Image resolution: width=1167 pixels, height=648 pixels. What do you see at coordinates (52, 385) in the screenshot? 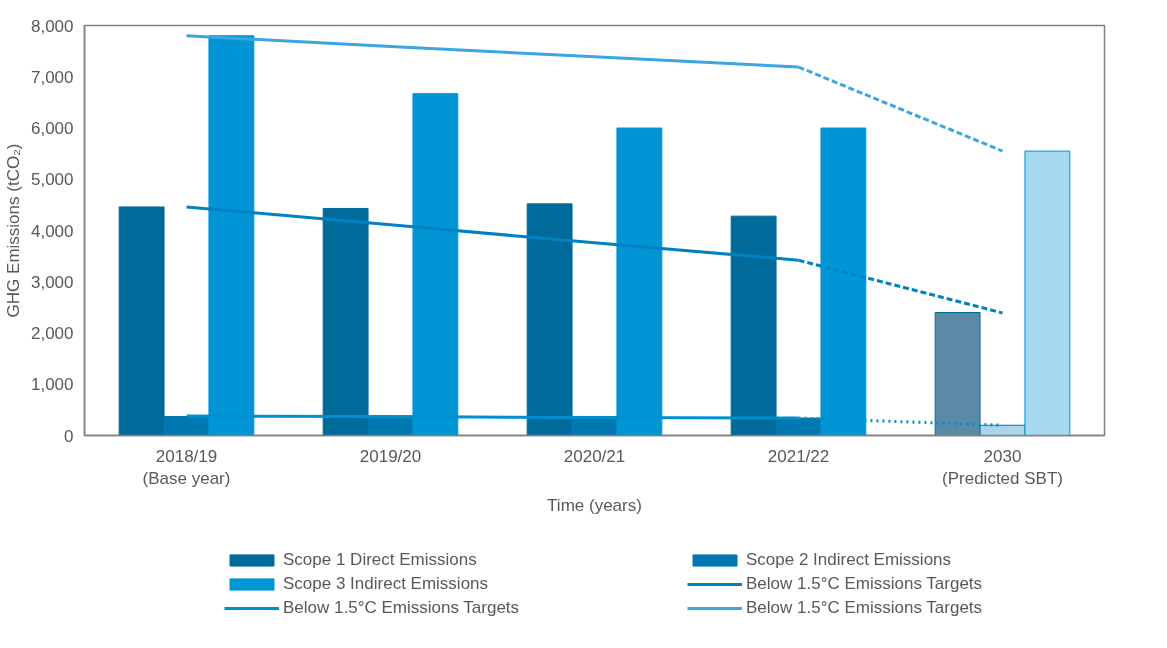
I see `y-tick-label: 1,000` at bounding box center [52, 385].